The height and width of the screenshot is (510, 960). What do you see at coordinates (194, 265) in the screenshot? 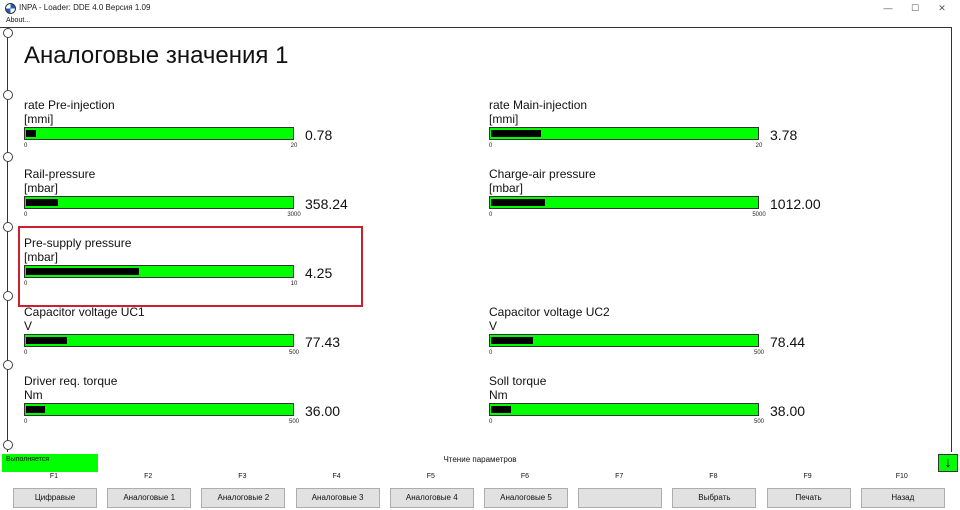
I see `gauge-4: Pre-supply pressure [mbar] 4.25 0 10` at bounding box center [194, 265].